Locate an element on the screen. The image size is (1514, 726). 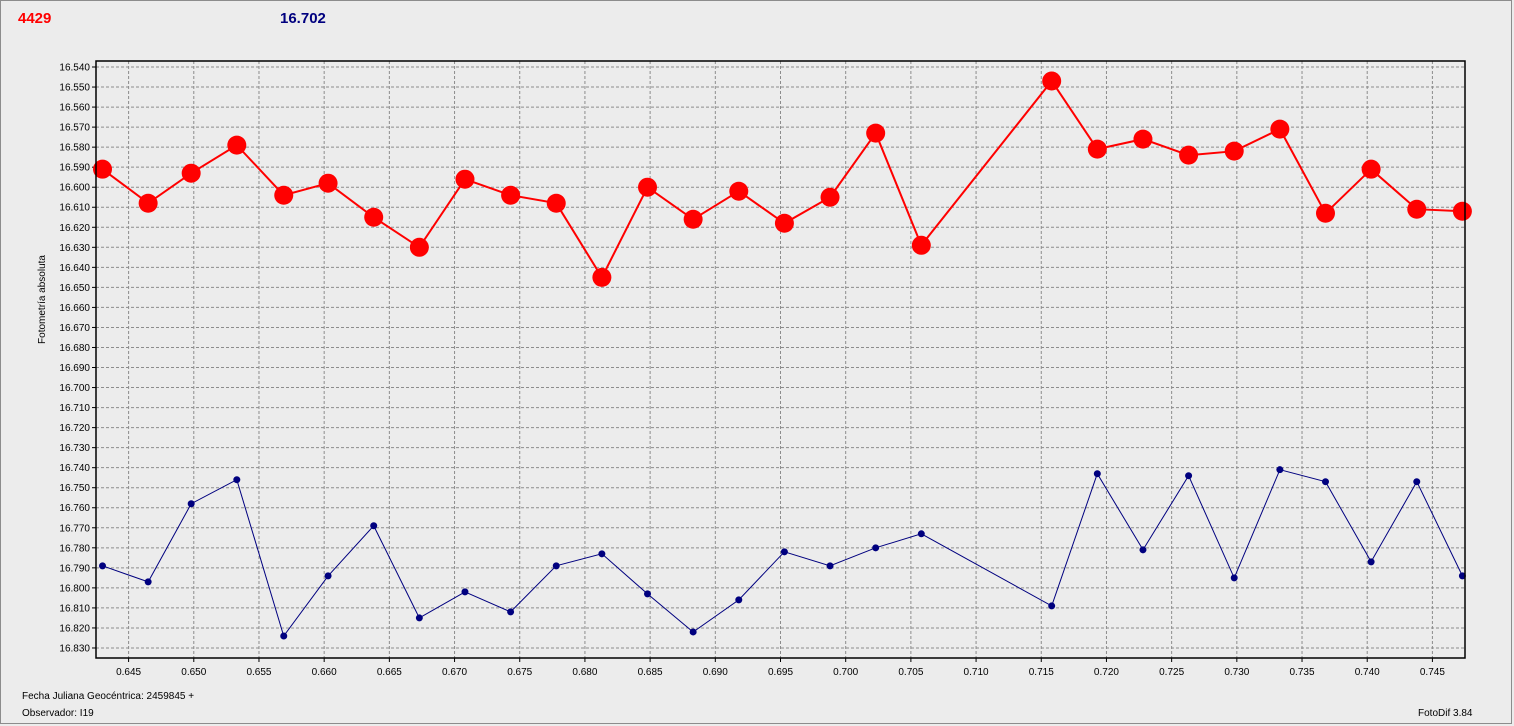
y-tick-label: 16.780 is located at coordinates (74, 548).